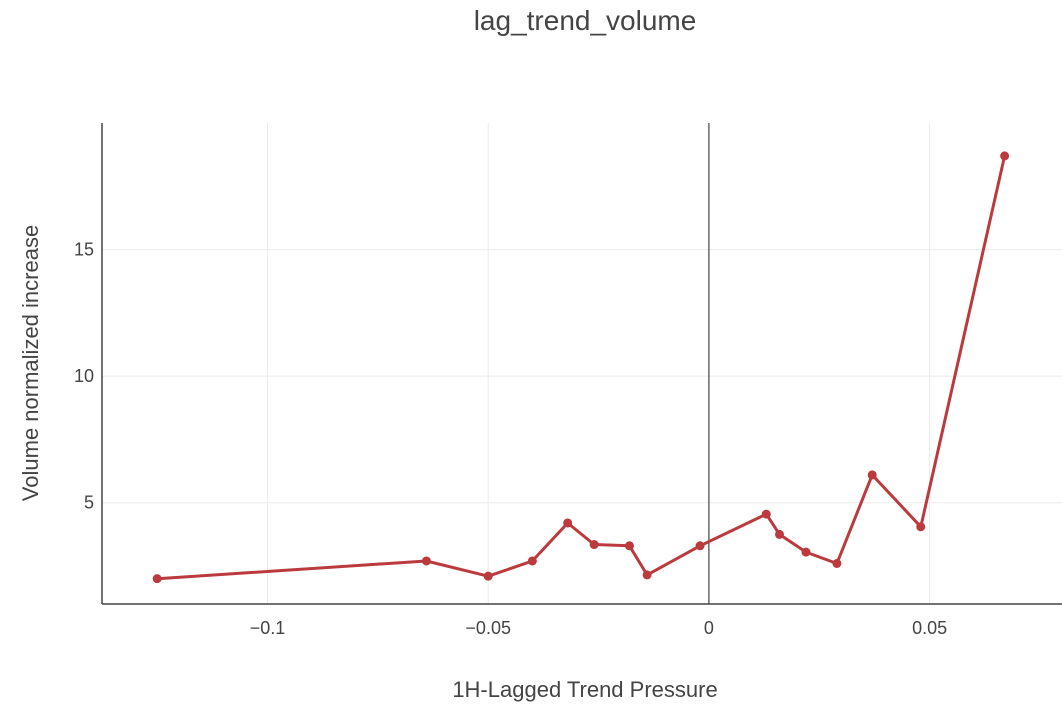 This screenshot has height=706, width=1062. Describe the element at coordinates (584, 689) in the screenshot. I see `x-axis-title: 1H-Lagged Trend Pressure` at that location.